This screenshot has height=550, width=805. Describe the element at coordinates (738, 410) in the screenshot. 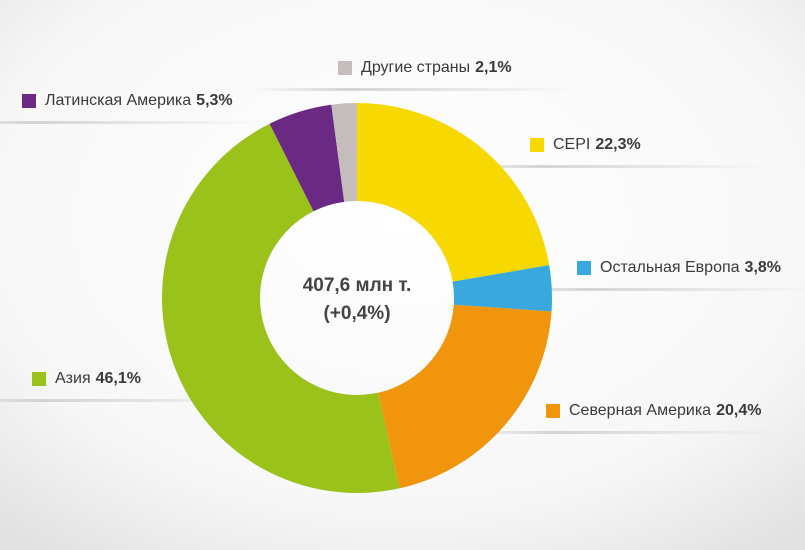

I see `value-label: 20,4%` at that location.